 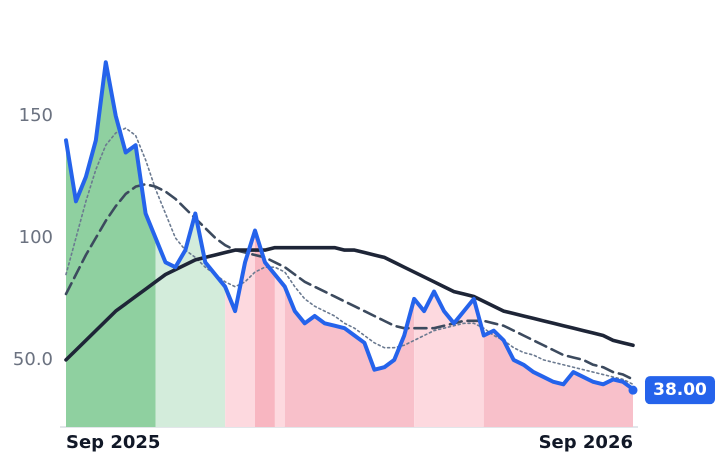 I want to click on value-badge, so click(x=680, y=390).